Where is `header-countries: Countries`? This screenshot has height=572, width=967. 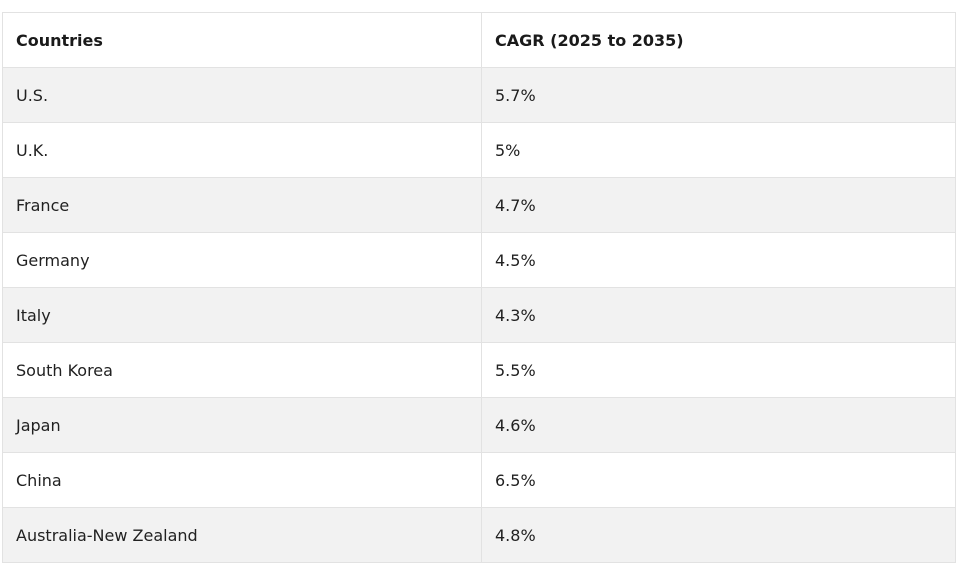 header-countries: Countries is located at coordinates (242, 40).